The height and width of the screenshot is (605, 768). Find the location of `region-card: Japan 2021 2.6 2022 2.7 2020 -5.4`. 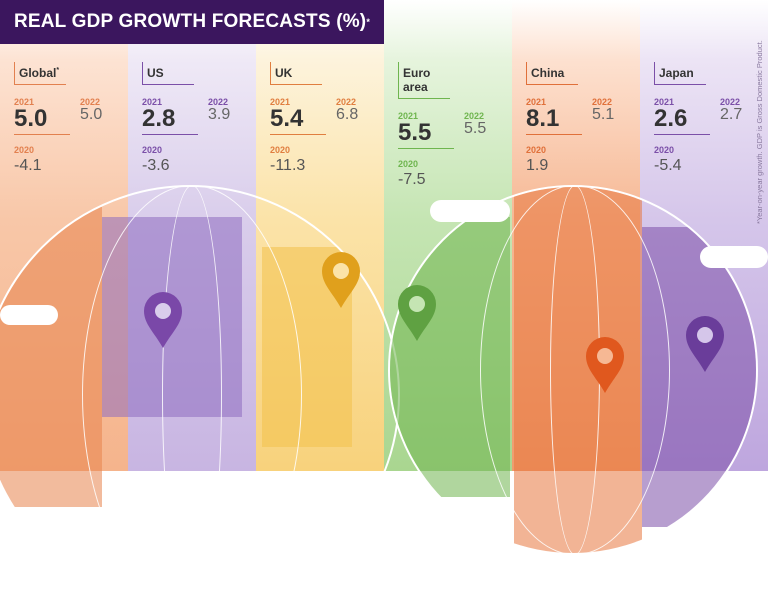

region-card: Japan 2021 2.6 2022 2.7 2020 -5.4 is located at coordinates (709, 118).